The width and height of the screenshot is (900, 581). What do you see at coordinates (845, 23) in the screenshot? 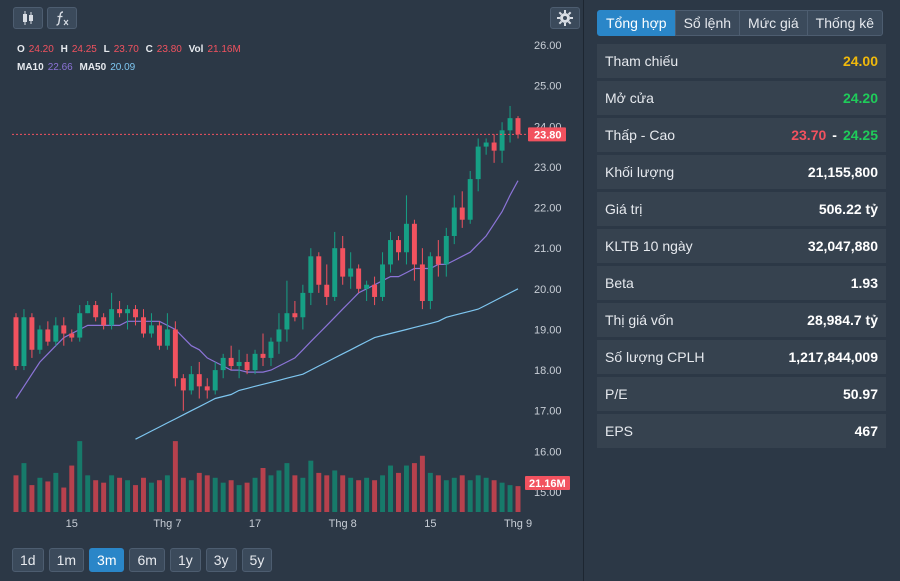
I see `tab-3: Thống kê` at bounding box center [845, 23].